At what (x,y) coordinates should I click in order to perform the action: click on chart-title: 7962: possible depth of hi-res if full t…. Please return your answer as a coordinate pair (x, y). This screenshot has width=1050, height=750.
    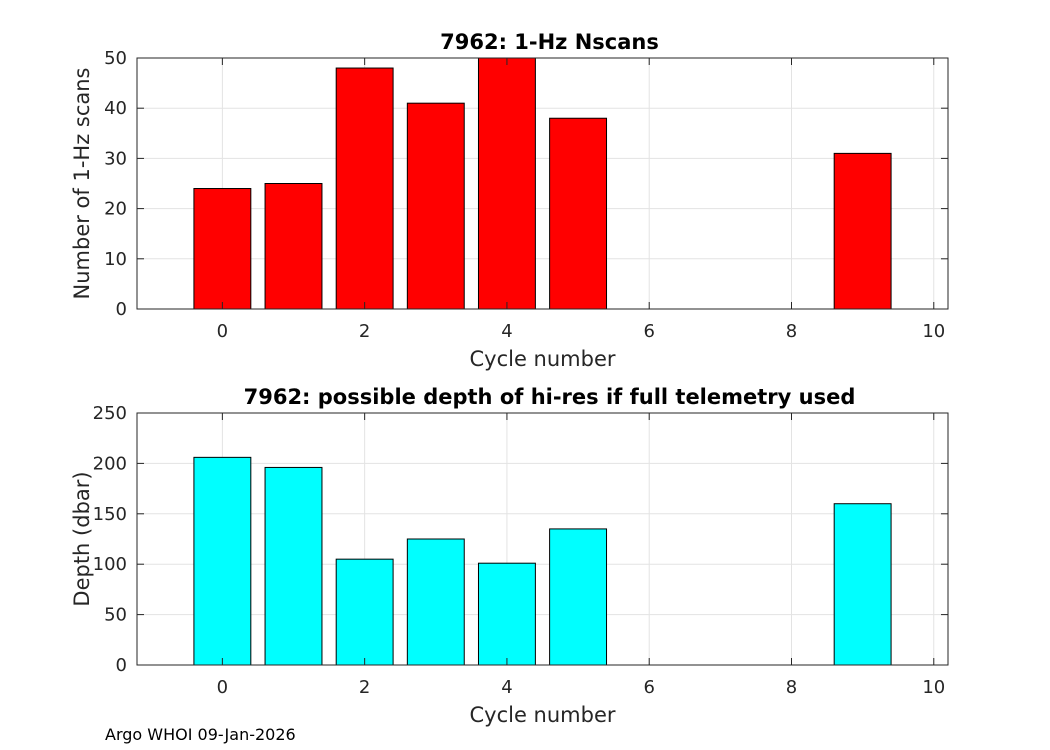
    Looking at the image, I should click on (550, 397).